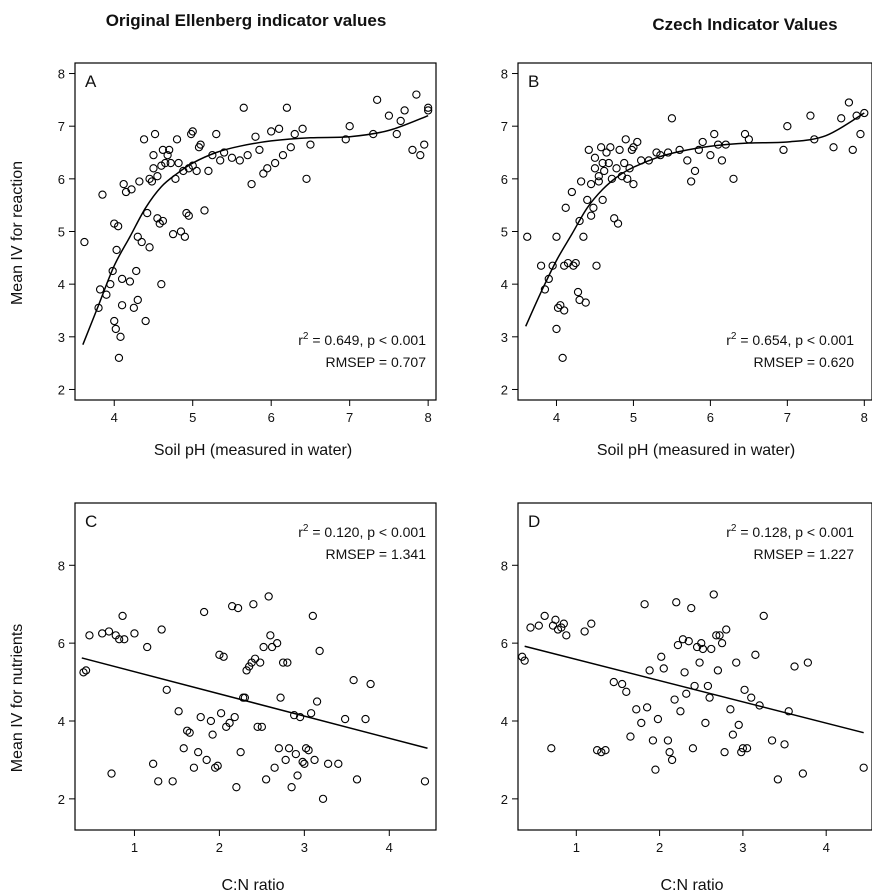  I want to click on panel-b-x-tick-label: 7, so click(787, 417).